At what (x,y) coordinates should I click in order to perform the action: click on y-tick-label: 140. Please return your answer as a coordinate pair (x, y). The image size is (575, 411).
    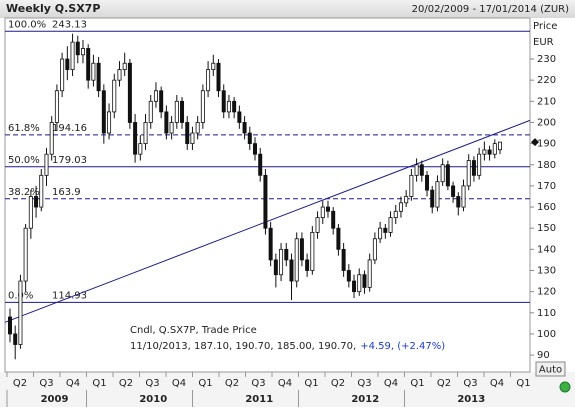
    Looking at the image, I should click on (546, 249).